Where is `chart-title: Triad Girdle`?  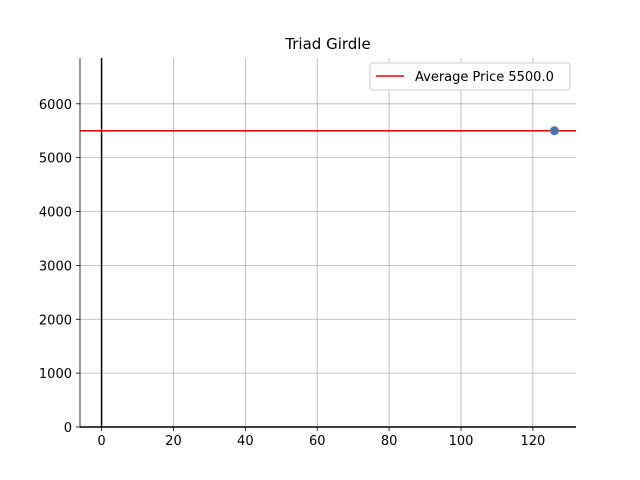
chart-title: Triad Girdle is located at coordinates (327, 44).